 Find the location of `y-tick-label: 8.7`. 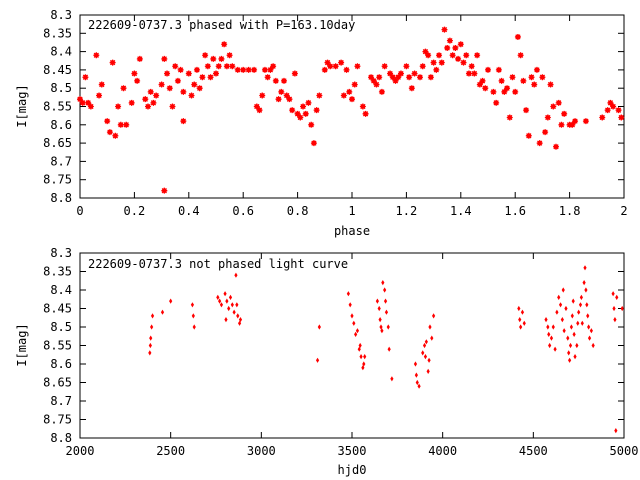

y-tick-label: 8.7 is located at coordinates (61, 401).